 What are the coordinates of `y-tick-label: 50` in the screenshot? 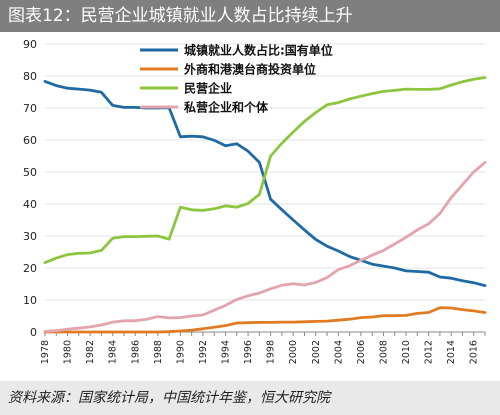 It's located at (30, 172).